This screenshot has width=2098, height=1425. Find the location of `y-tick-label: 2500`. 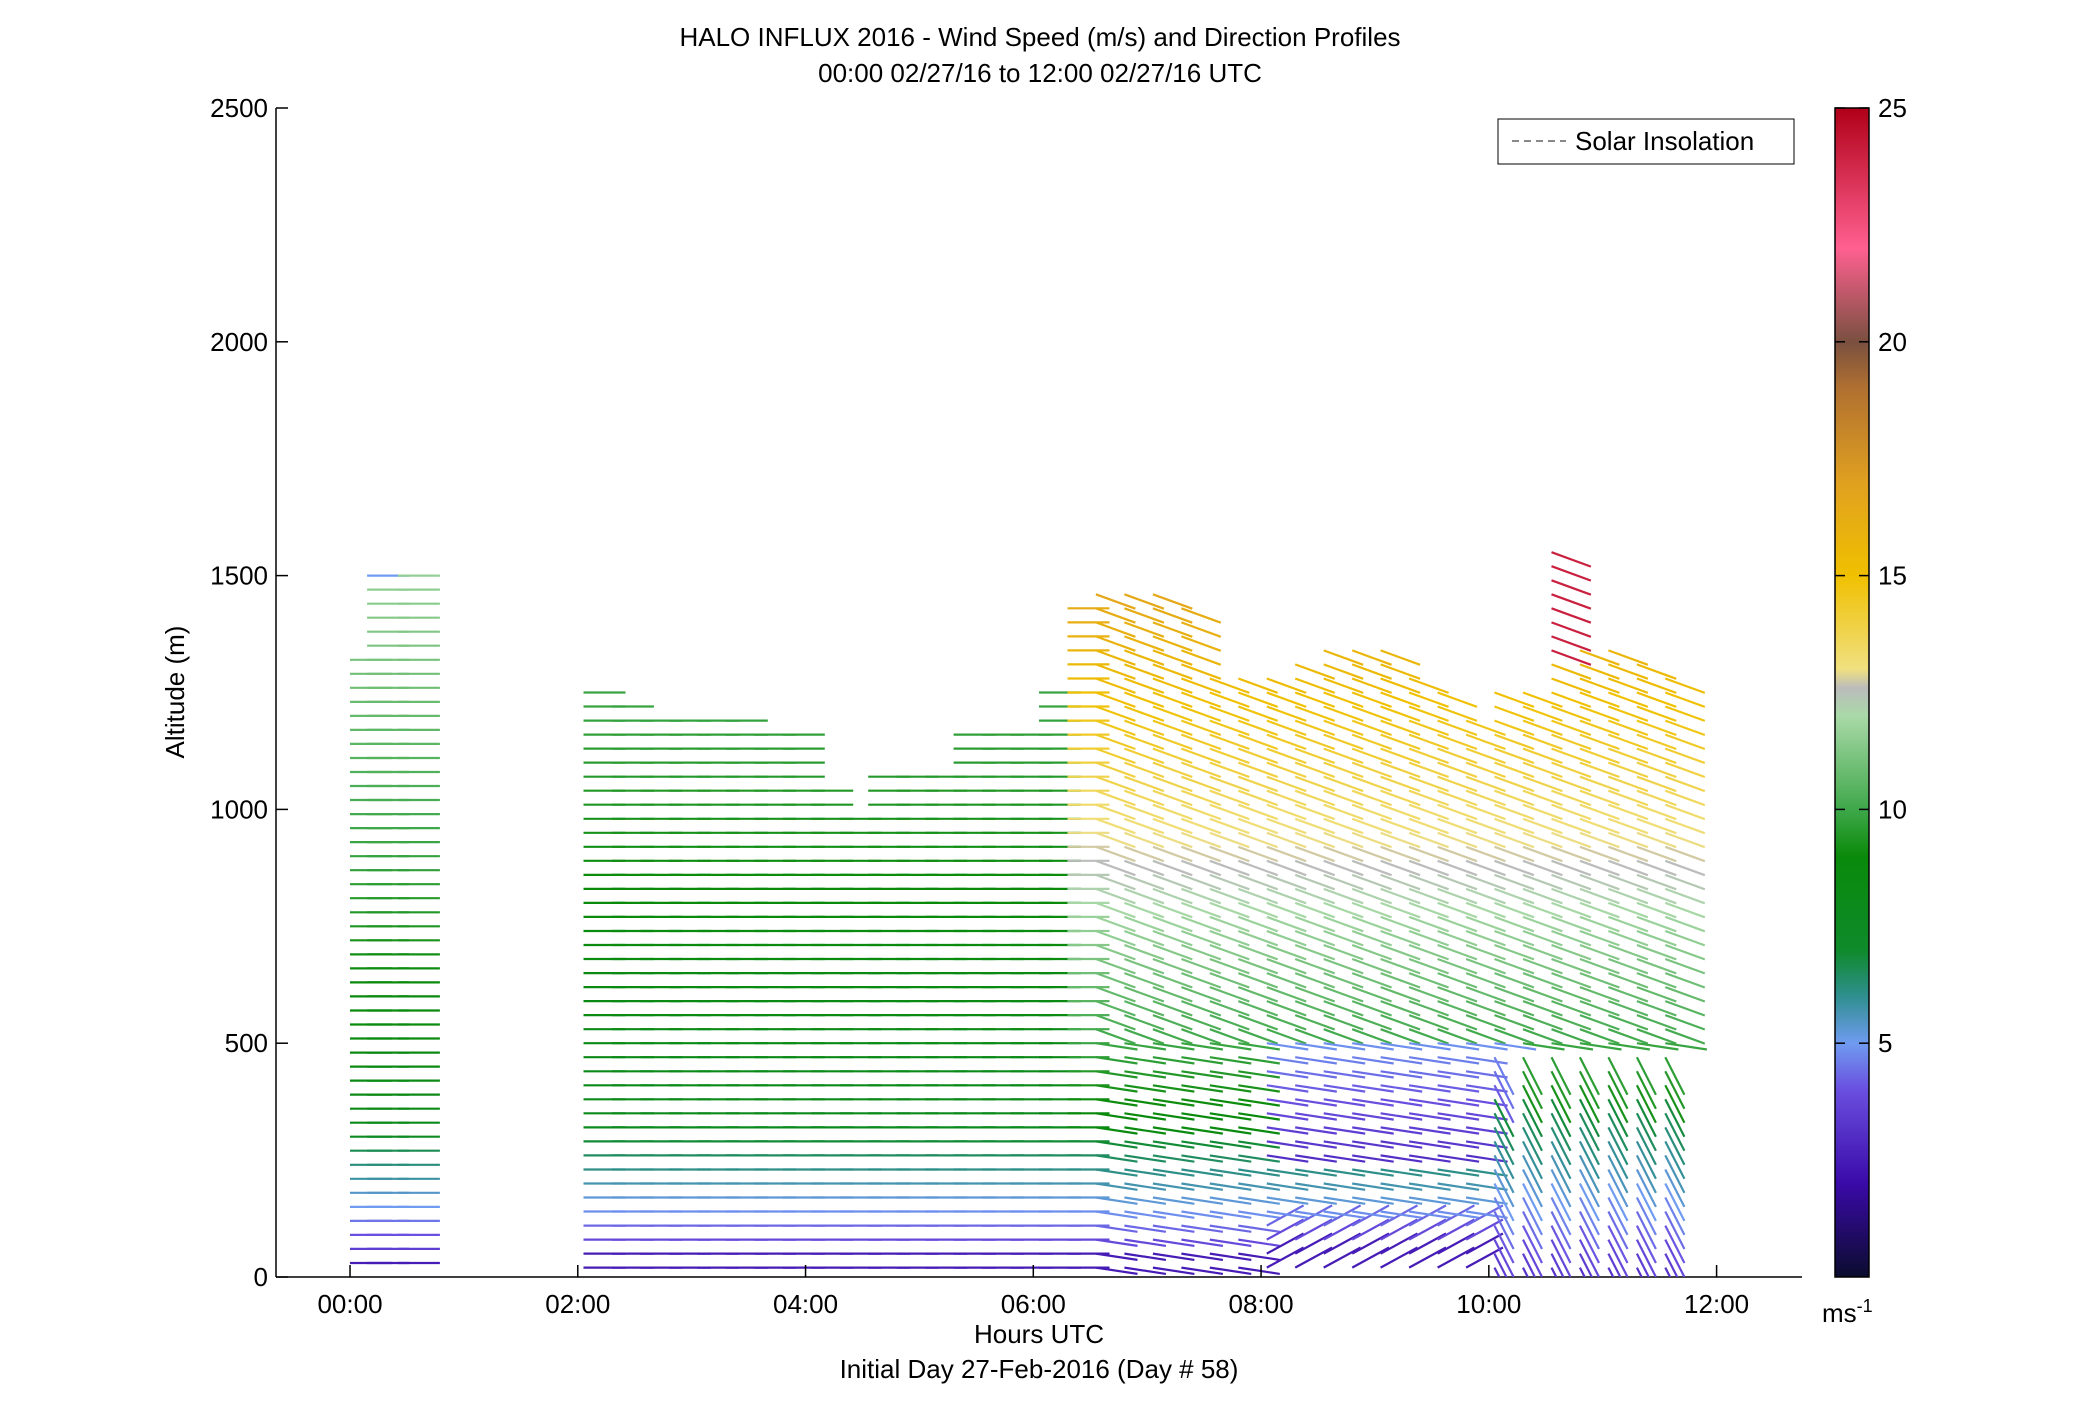

y-tick-label: 2500 is located at coordinates (239, 108).